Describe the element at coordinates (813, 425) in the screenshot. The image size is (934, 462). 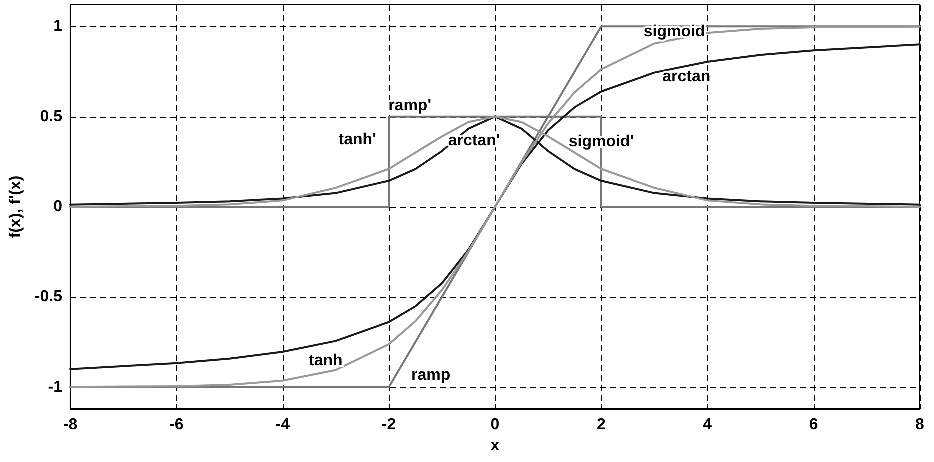
I see `x-tick-label: 6` at that location.